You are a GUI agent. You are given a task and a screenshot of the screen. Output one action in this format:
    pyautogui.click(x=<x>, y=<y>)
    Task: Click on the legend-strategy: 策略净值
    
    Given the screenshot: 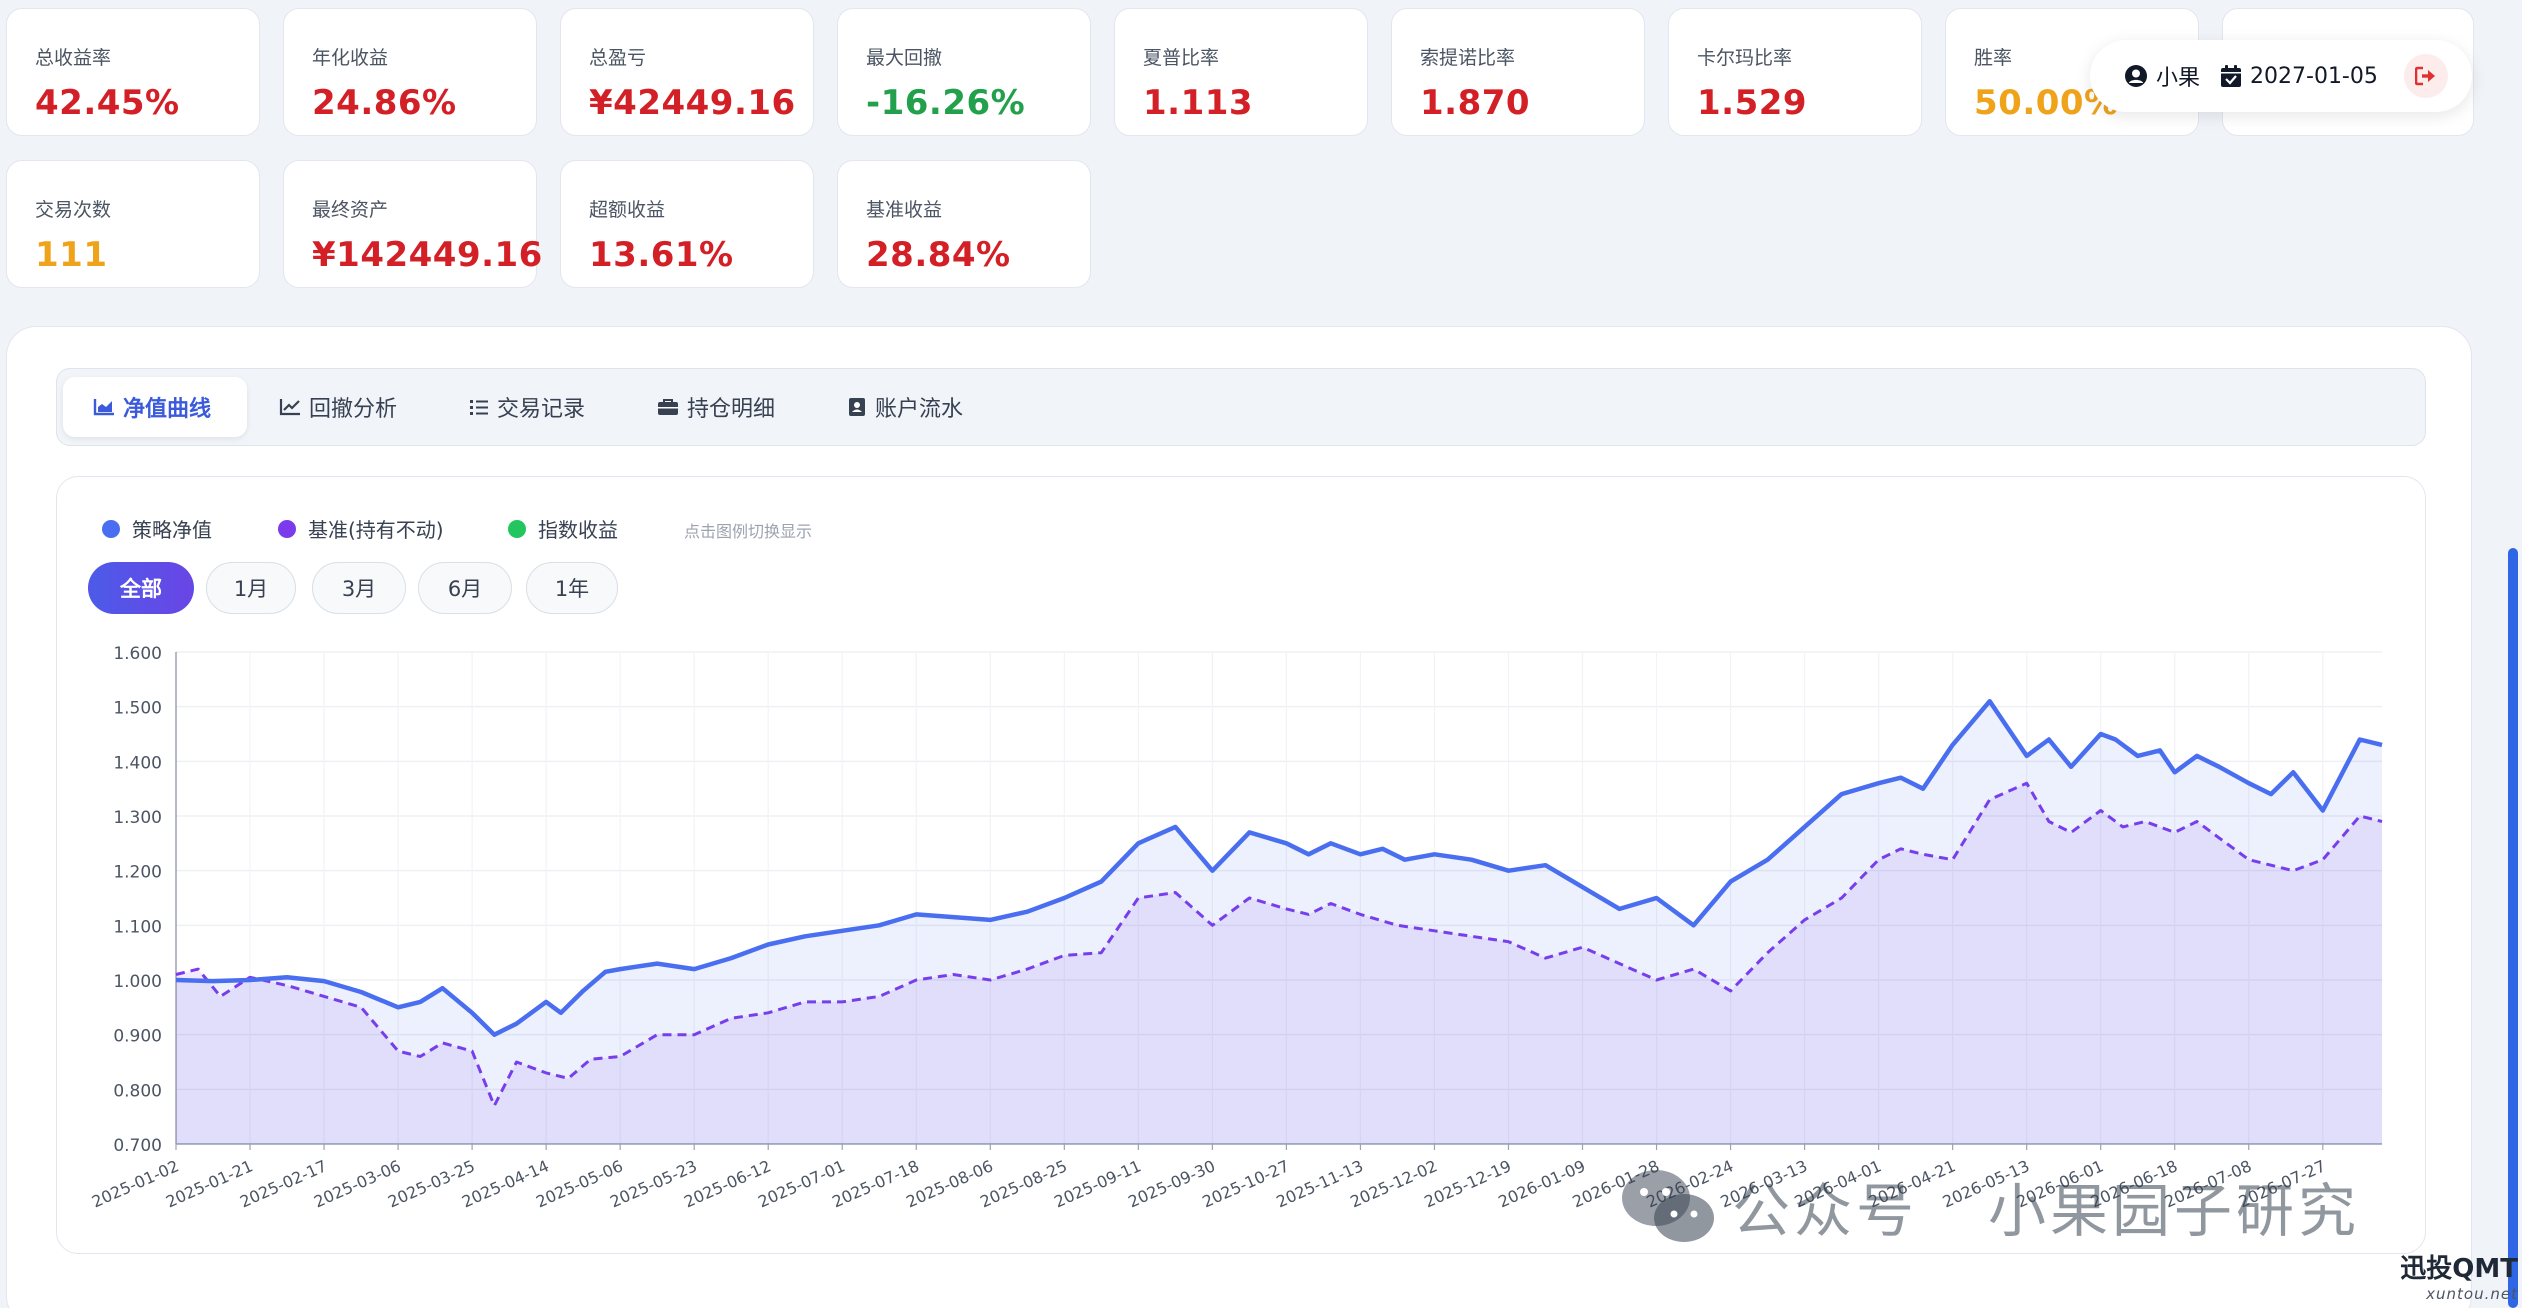 What is the action you would take?
    pyautogui.click(x=157, y=528)
    